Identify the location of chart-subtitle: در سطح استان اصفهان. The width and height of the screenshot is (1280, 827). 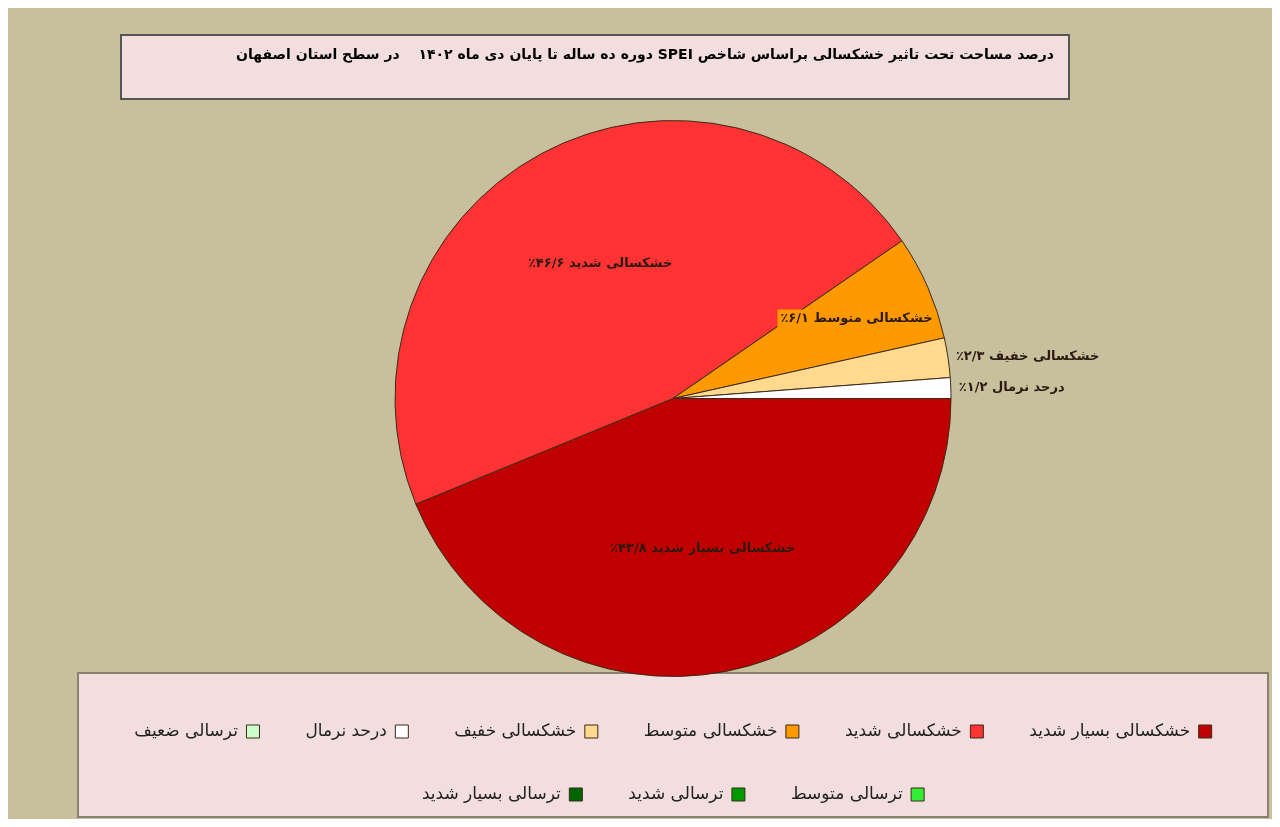
(318, 54).